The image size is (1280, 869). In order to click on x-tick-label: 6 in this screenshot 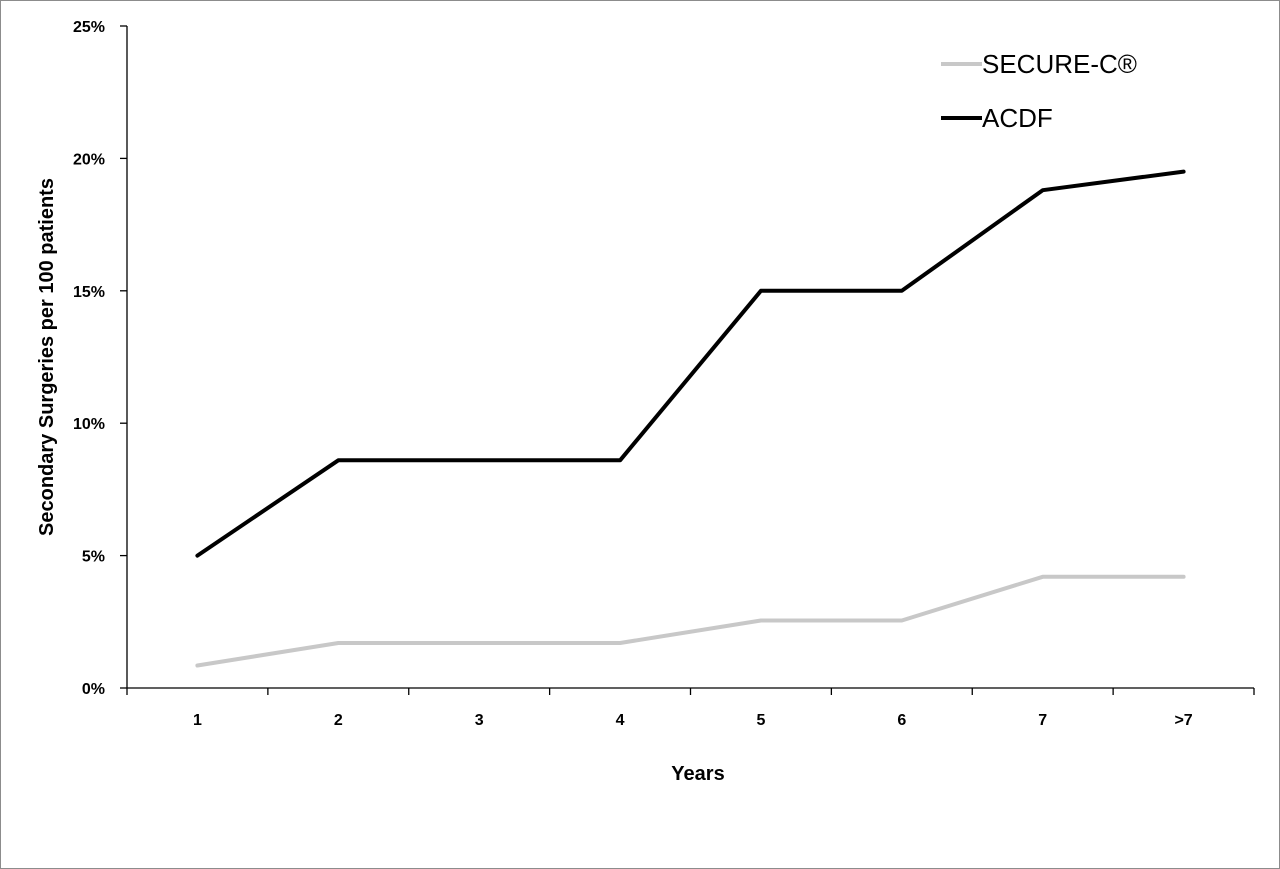, I will do `click(901, 720)`.